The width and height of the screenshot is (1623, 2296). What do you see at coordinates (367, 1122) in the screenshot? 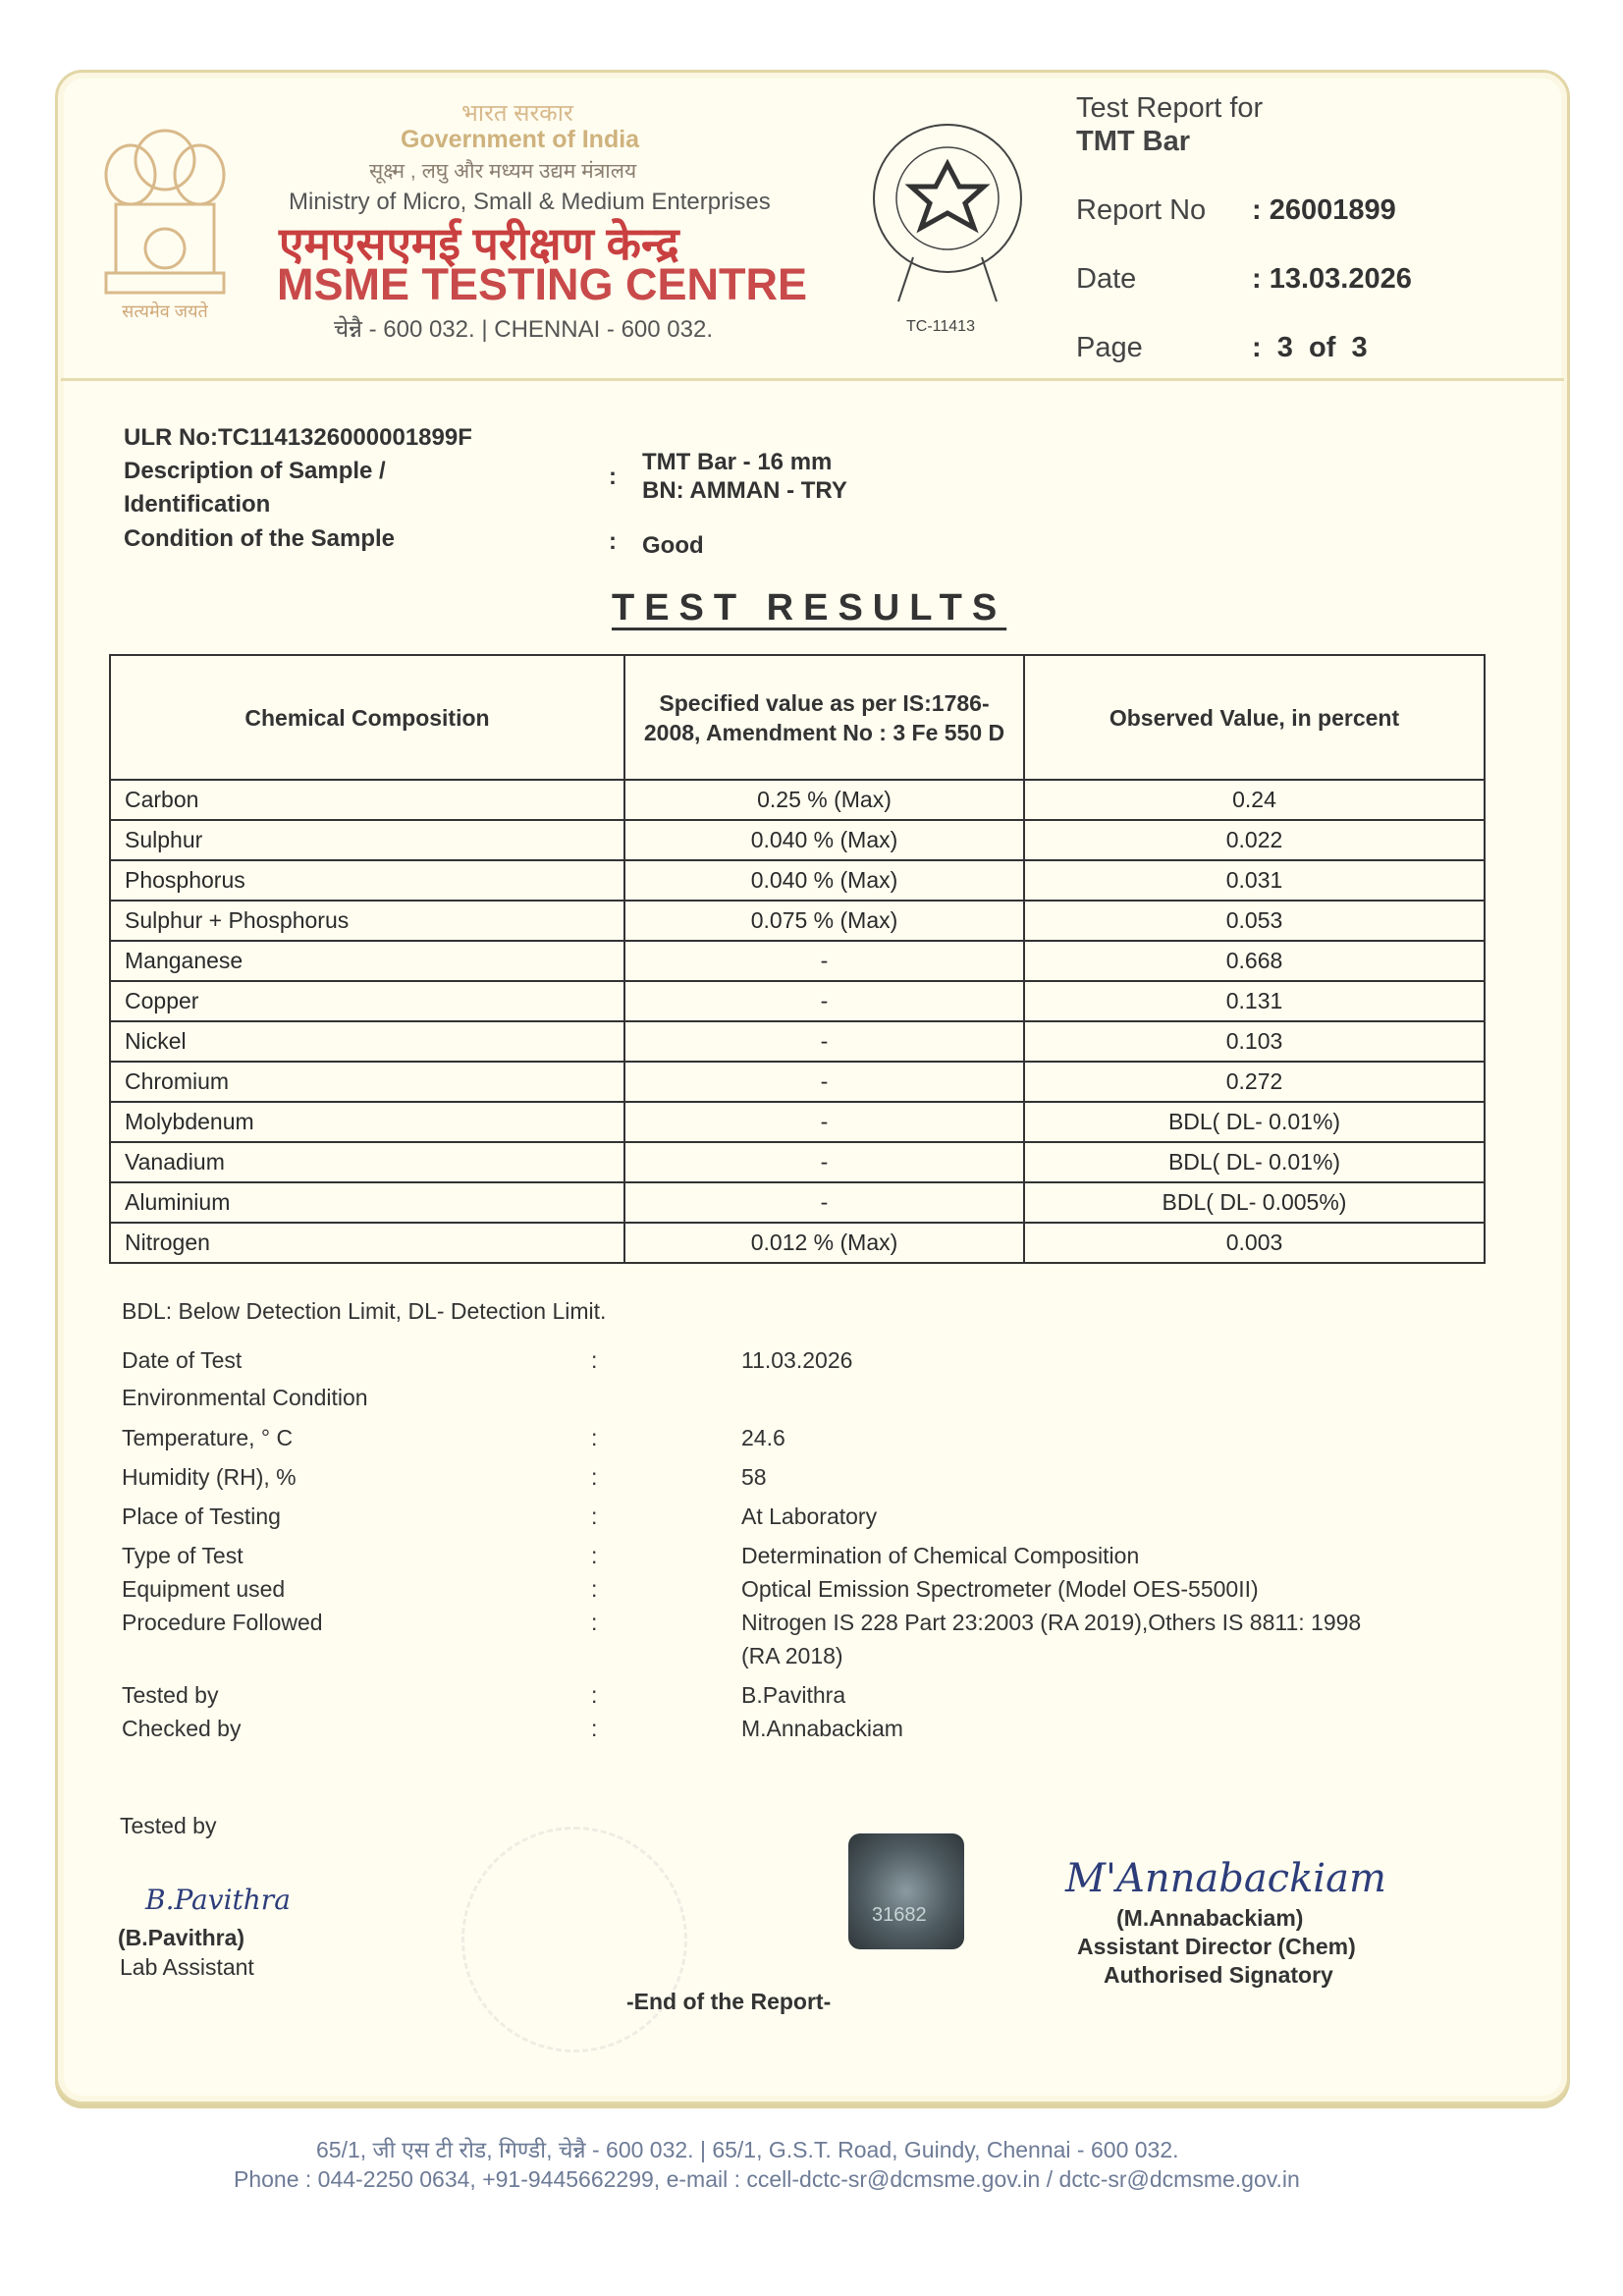
I see `cell-element: Molybdenum` at bounding box center [367, 1122].